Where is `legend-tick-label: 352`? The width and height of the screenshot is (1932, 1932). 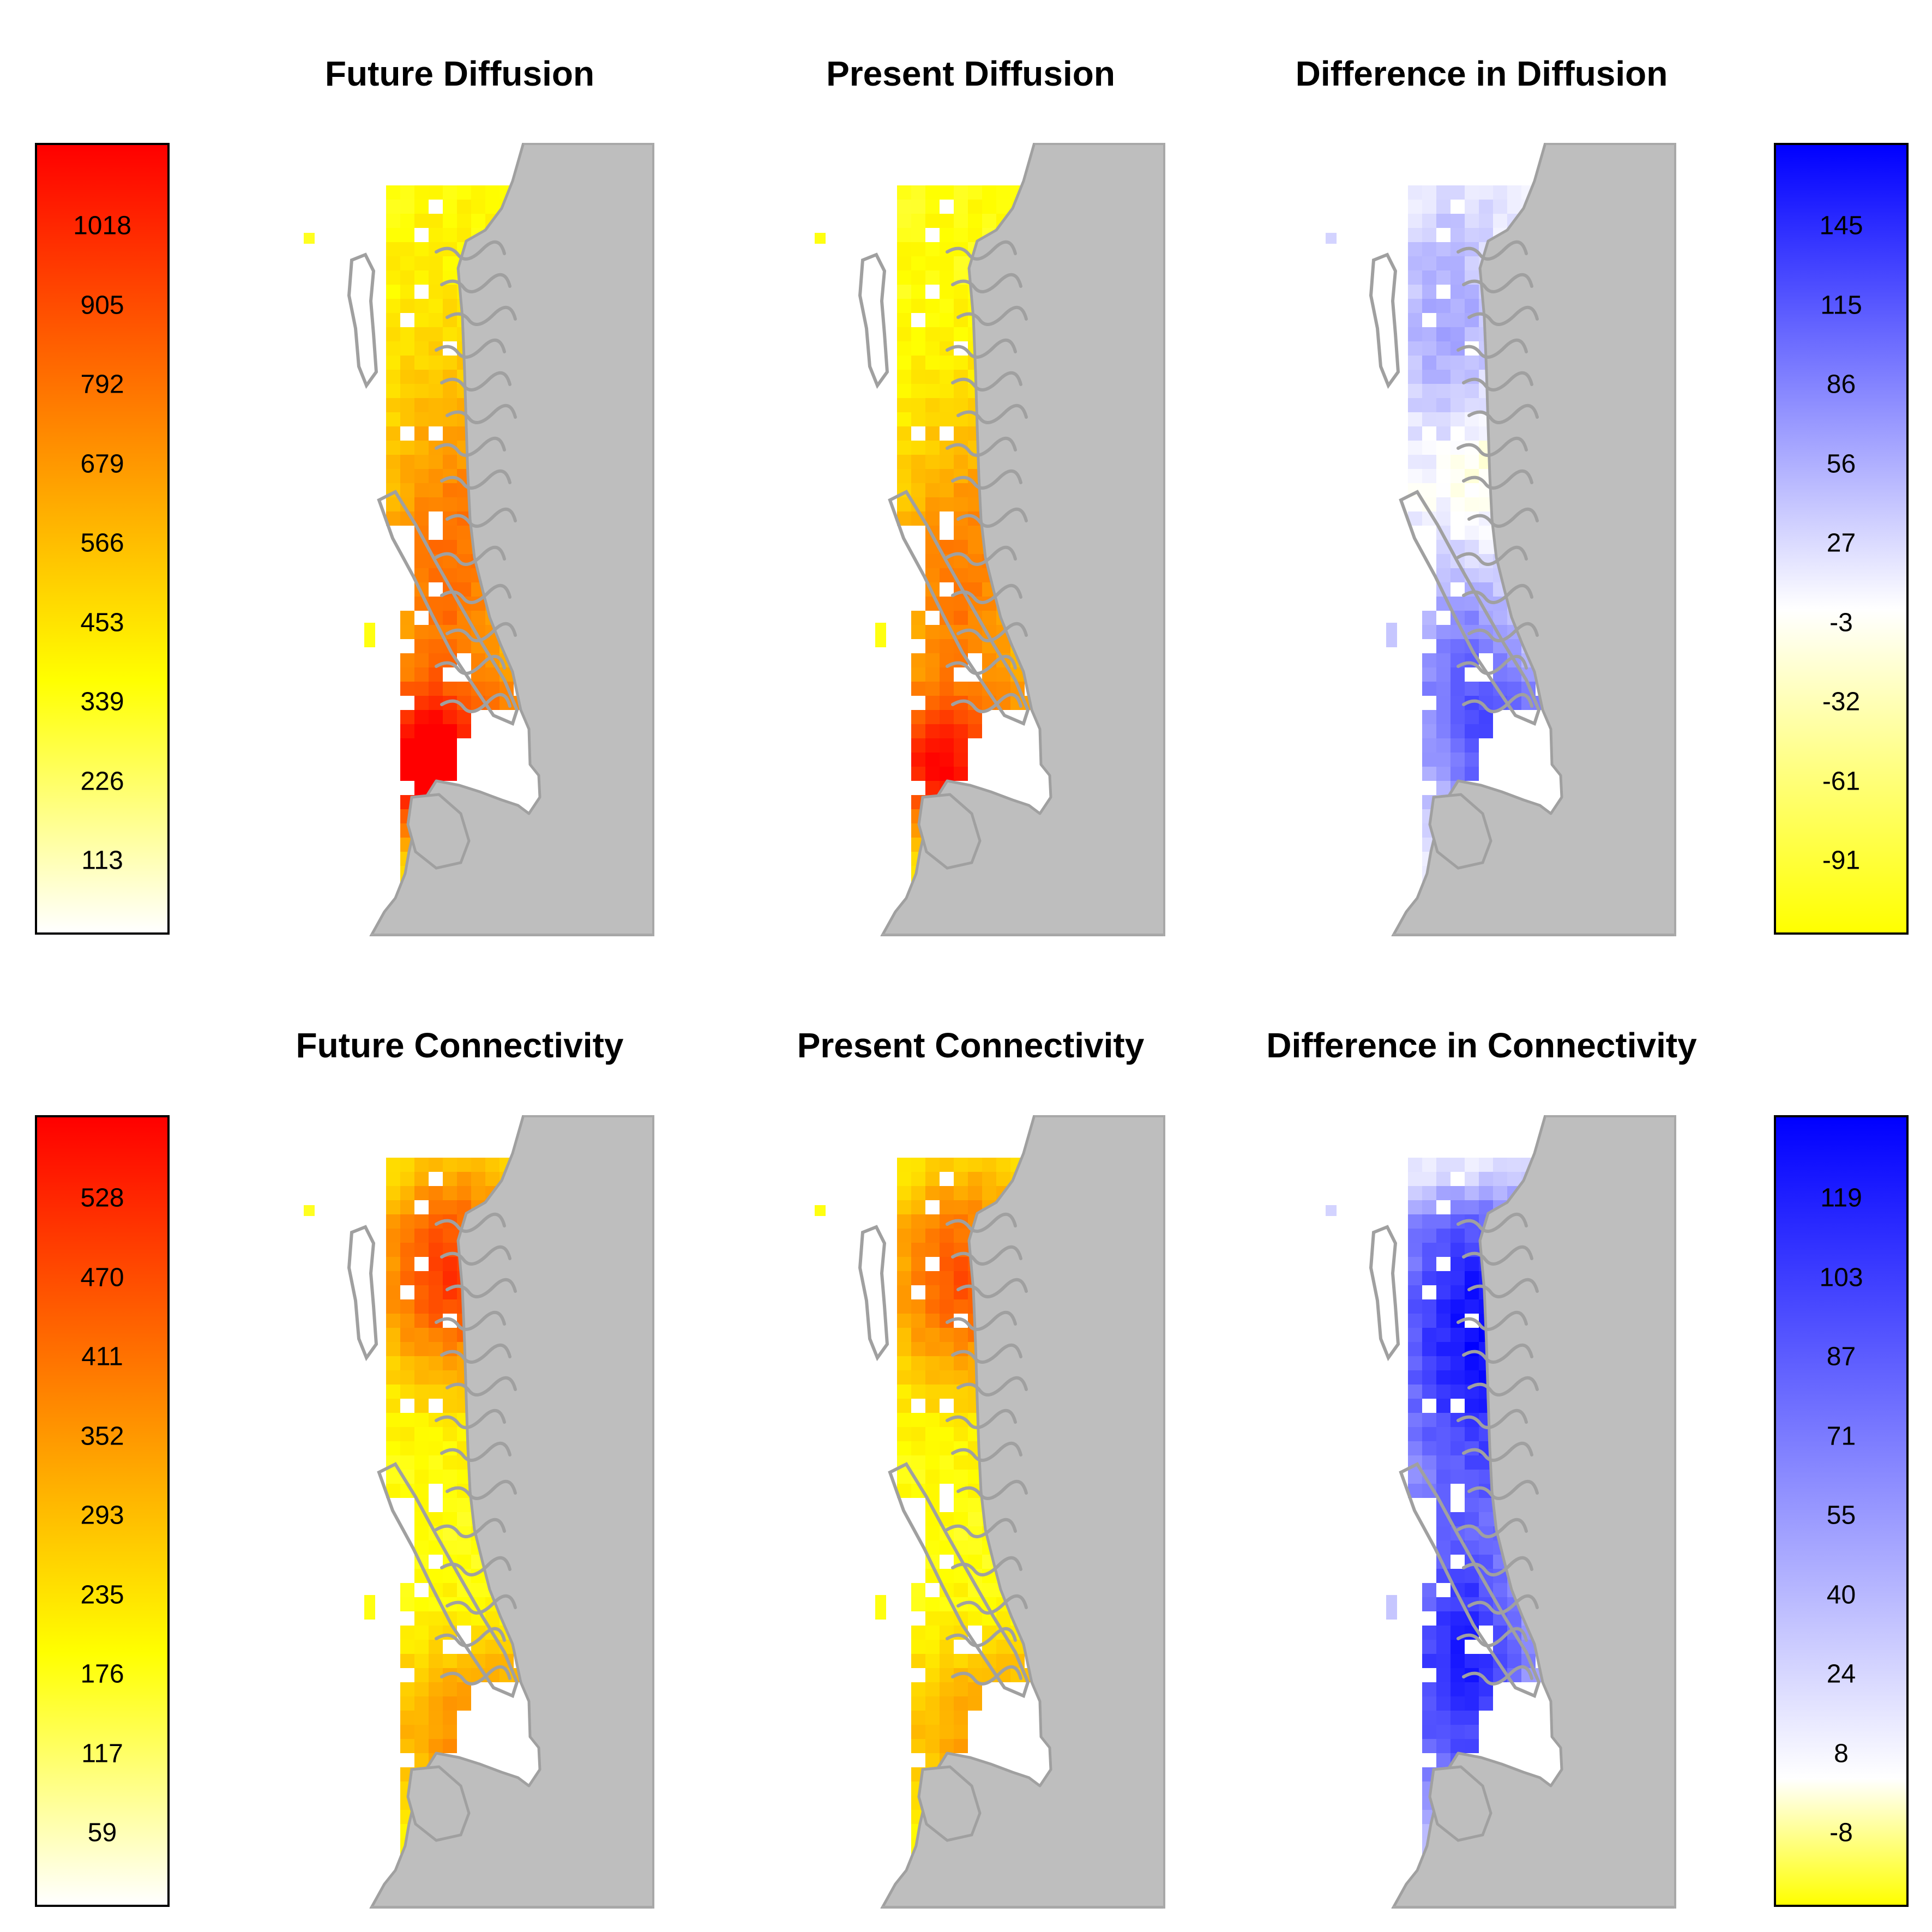
legend-tick-label: 352 is located at coordinates (102, 1436).